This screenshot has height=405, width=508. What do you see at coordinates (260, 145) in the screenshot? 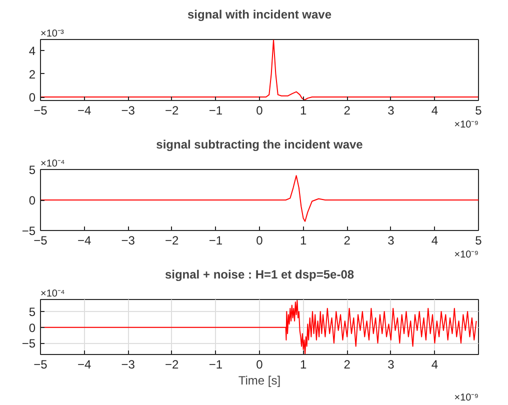
I see `chart-title: signal subtracting the incident wave` at bounding box center [260, 145].